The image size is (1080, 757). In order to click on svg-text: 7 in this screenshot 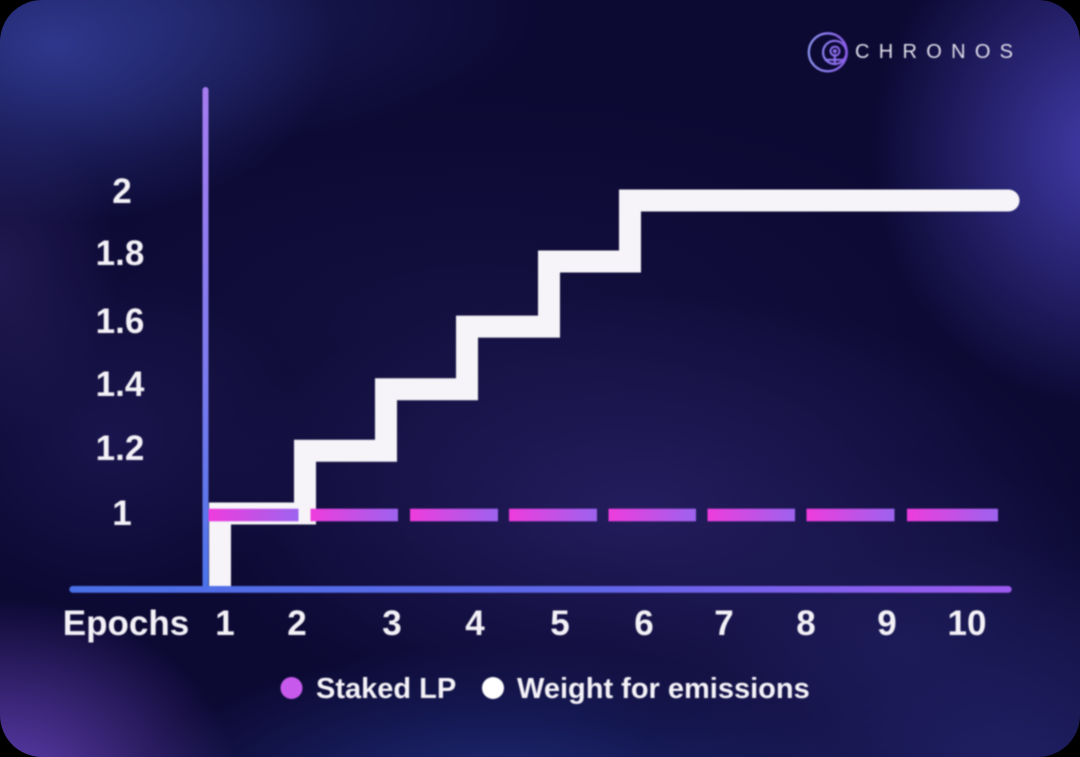, I will do `click(723, 623)`.